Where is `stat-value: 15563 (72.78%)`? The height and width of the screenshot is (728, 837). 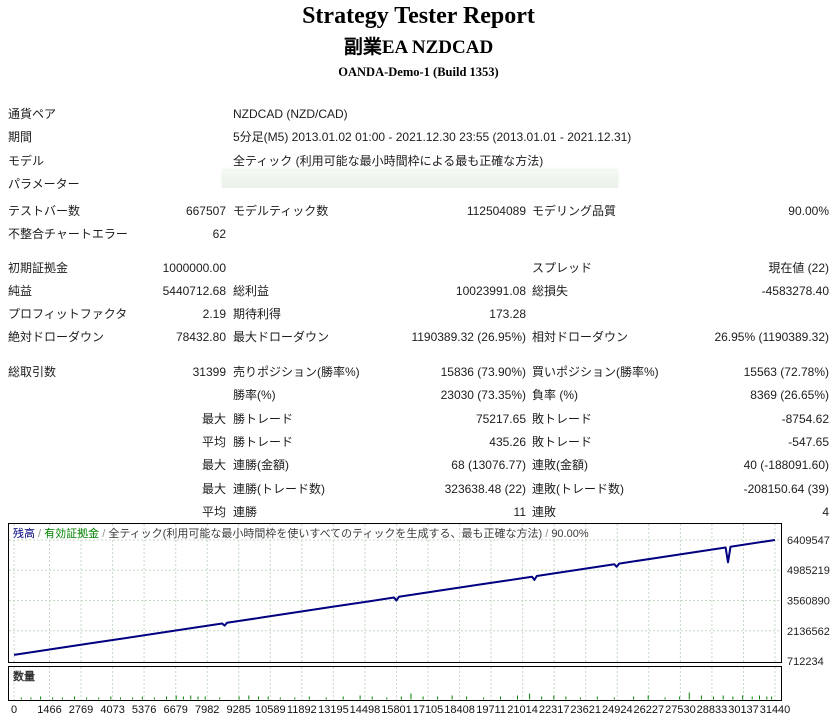 stat-value: 15563 (72.78%) is located at coordinates (786, 372).